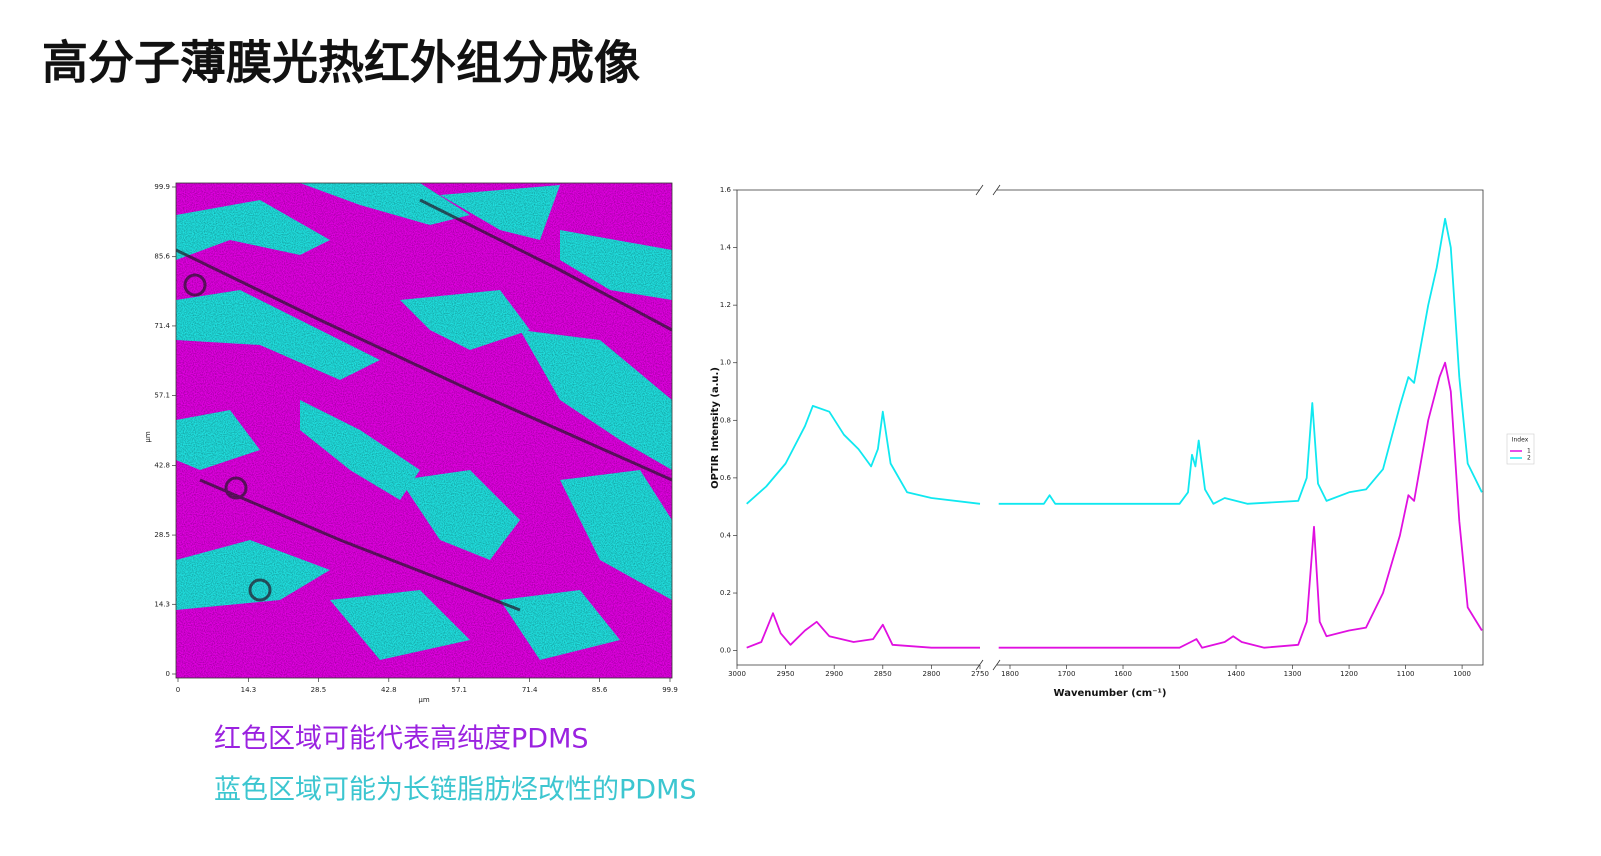  What do you see at coordinates (600, 690) in the screenshot?
I see `x-tick-label: 85.6` at bounding box center [600, 690].